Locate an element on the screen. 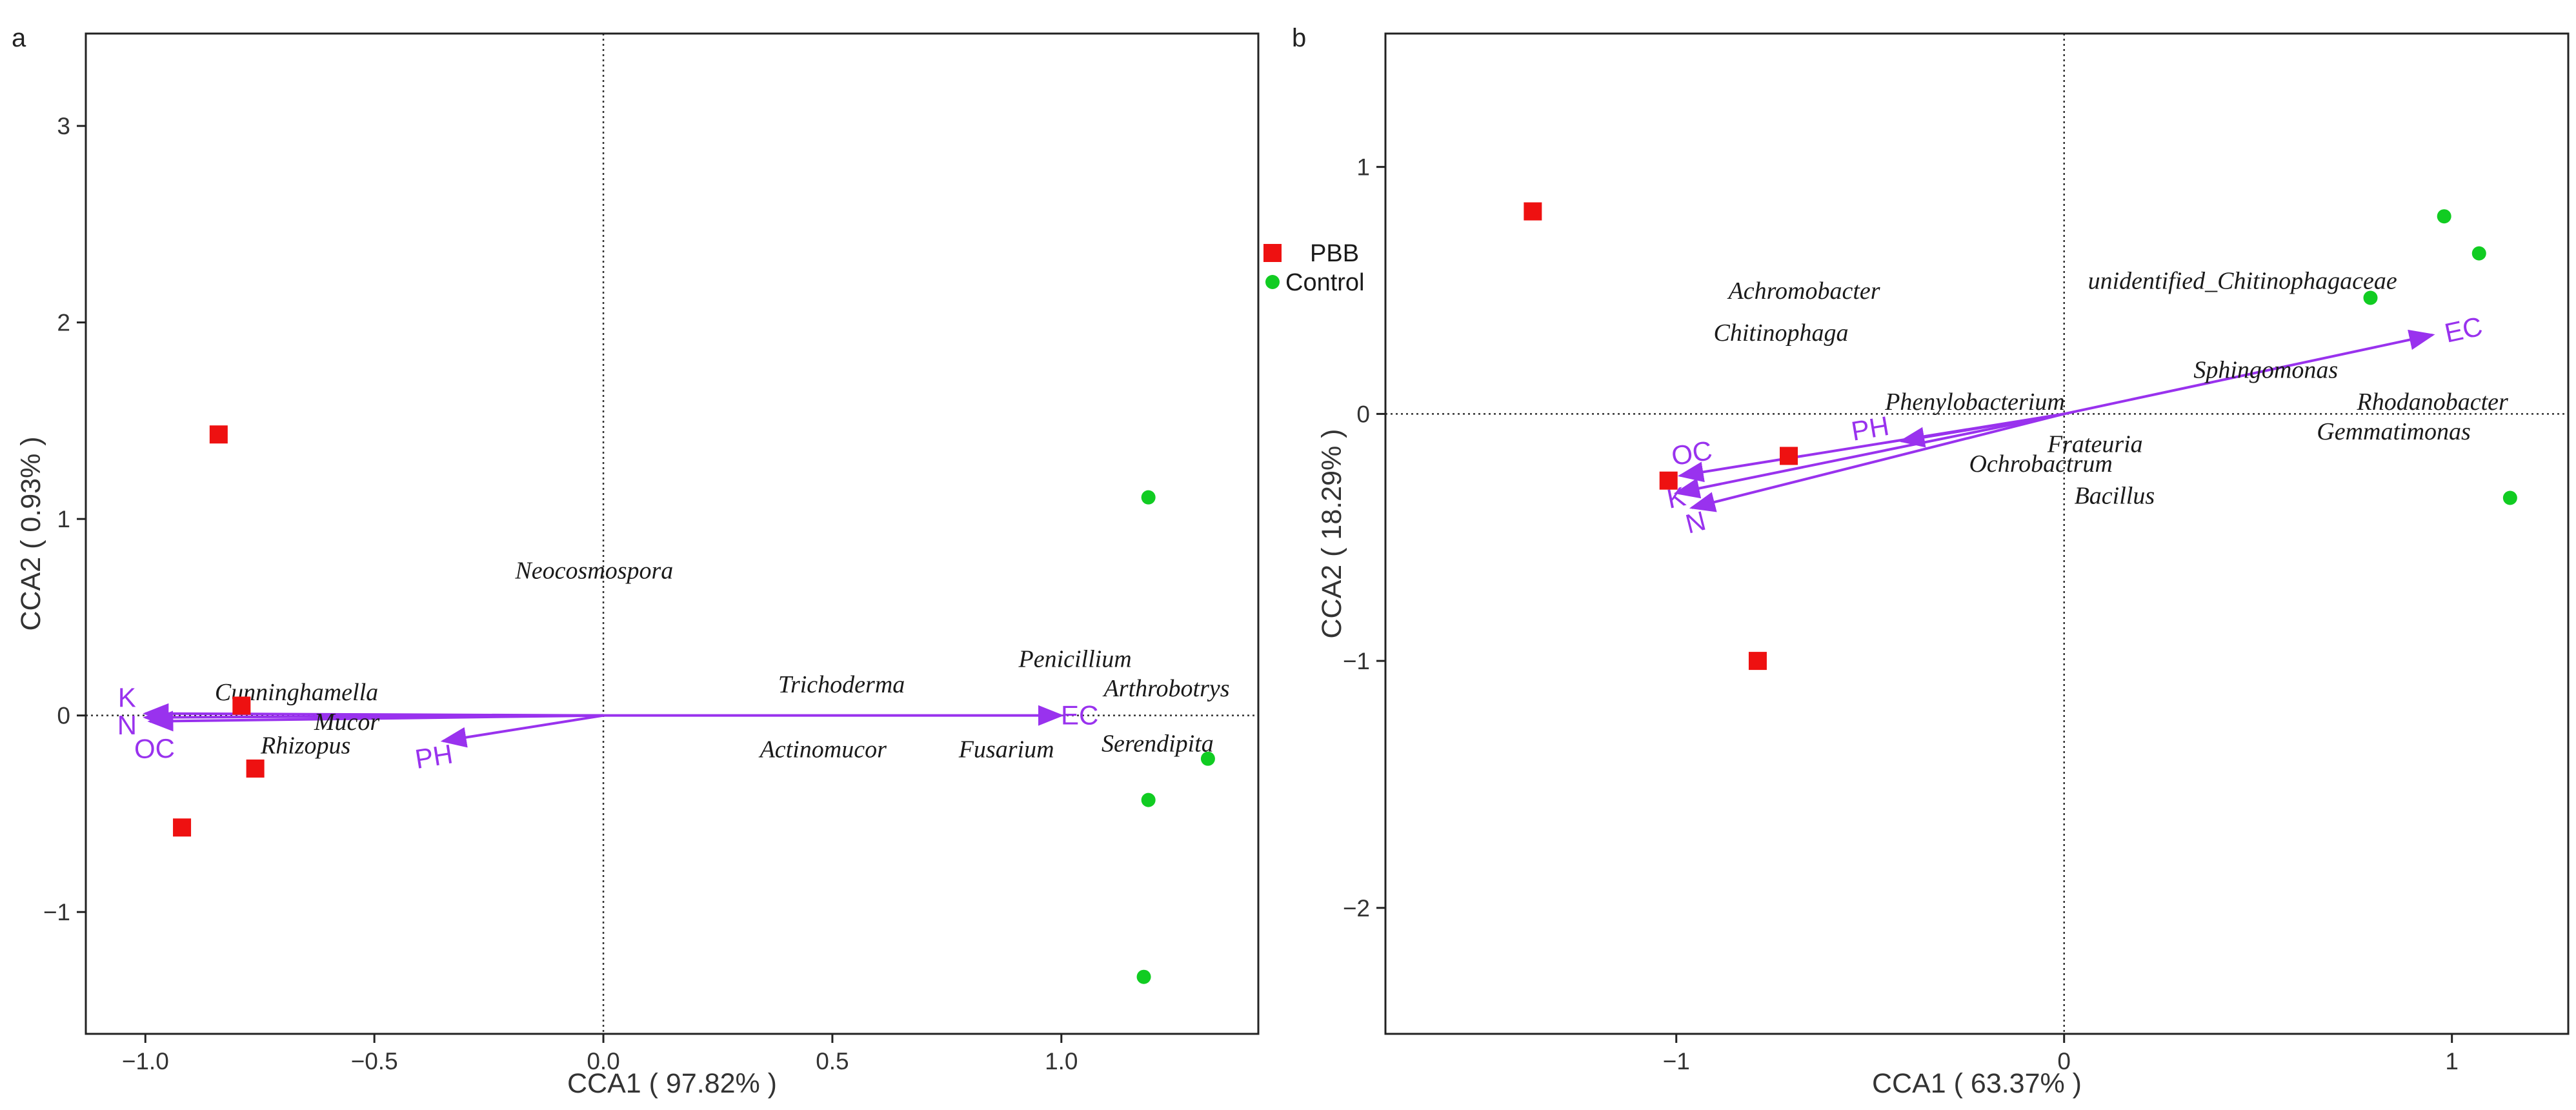 This screenshot has height=1110, width=2576. genus-label: Mucor is located at coordinates (347, 722).